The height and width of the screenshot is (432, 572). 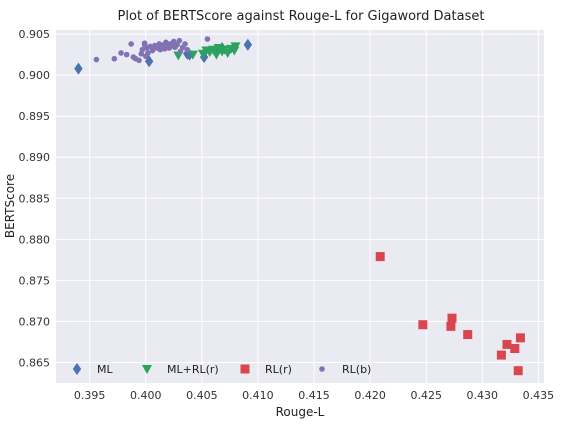 What do you see at coordinates (35, 75) in the screenshot?
I see `y-tick-label: 0.900` at bounding box center [35, 75].